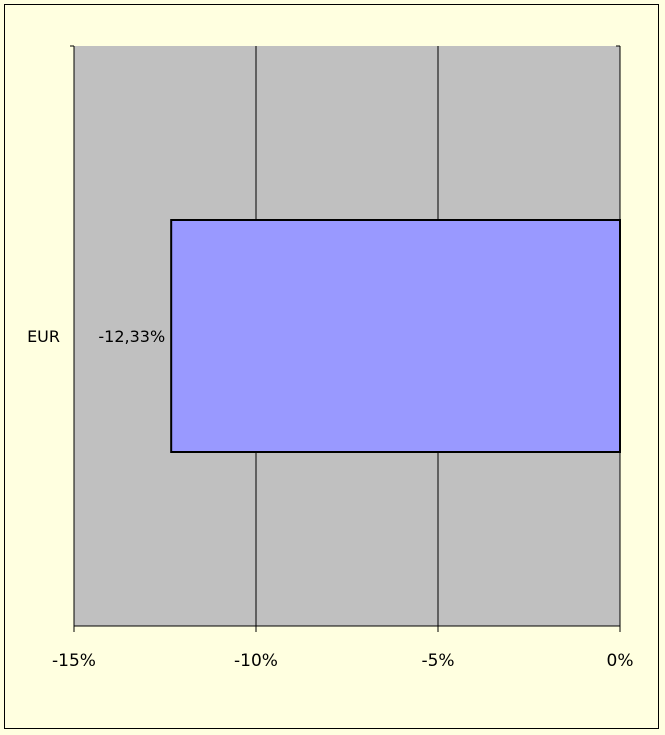 This screenshot has height=735, width=665. Describe the element at coordinates (256, 661) in the screenshot. I see `x-tick-label-1: -10%` at that location.